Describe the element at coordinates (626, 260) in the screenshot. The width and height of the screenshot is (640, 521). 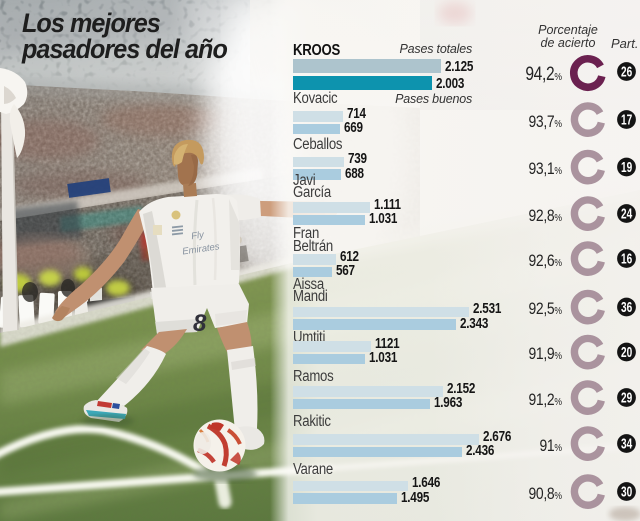
I see `svg-text: 16` at that location.